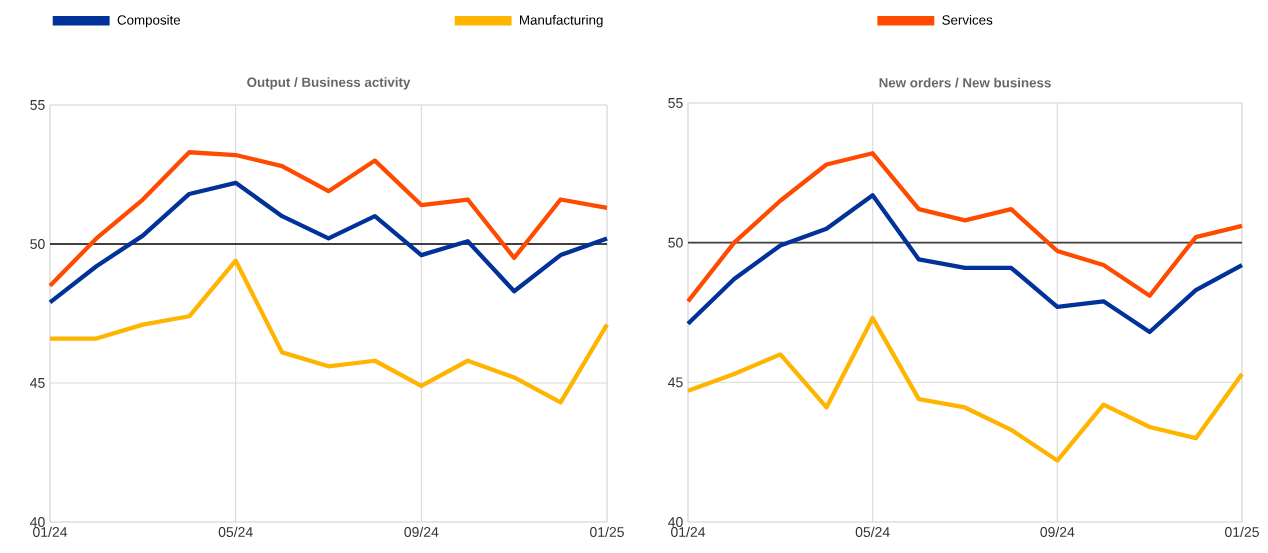 This screenshot has width=1268, height=553. What do you see at coordinates (149, 21) in the screenshot?
I see `legend-label: Composite` at bounding box center [149, 21].